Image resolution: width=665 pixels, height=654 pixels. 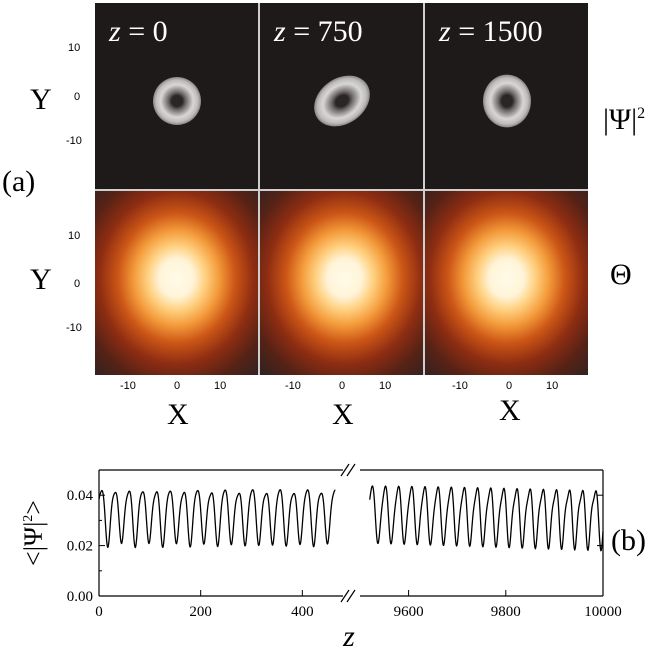 I want to click on separator-h, so click(x=341, y=190).